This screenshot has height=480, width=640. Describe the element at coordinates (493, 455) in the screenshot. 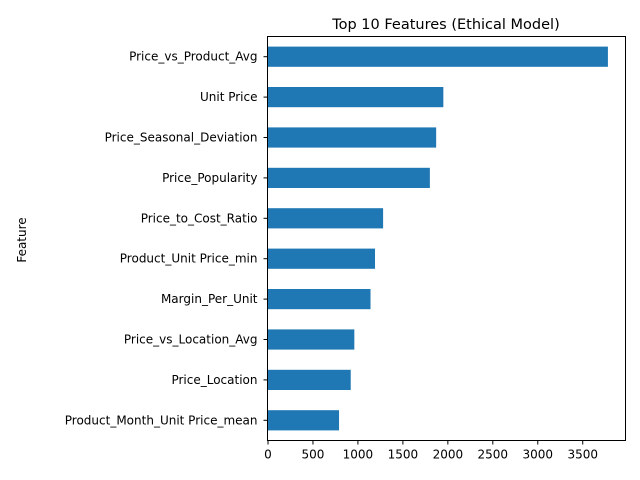

I see `x-tick-label: 2500` at that location.